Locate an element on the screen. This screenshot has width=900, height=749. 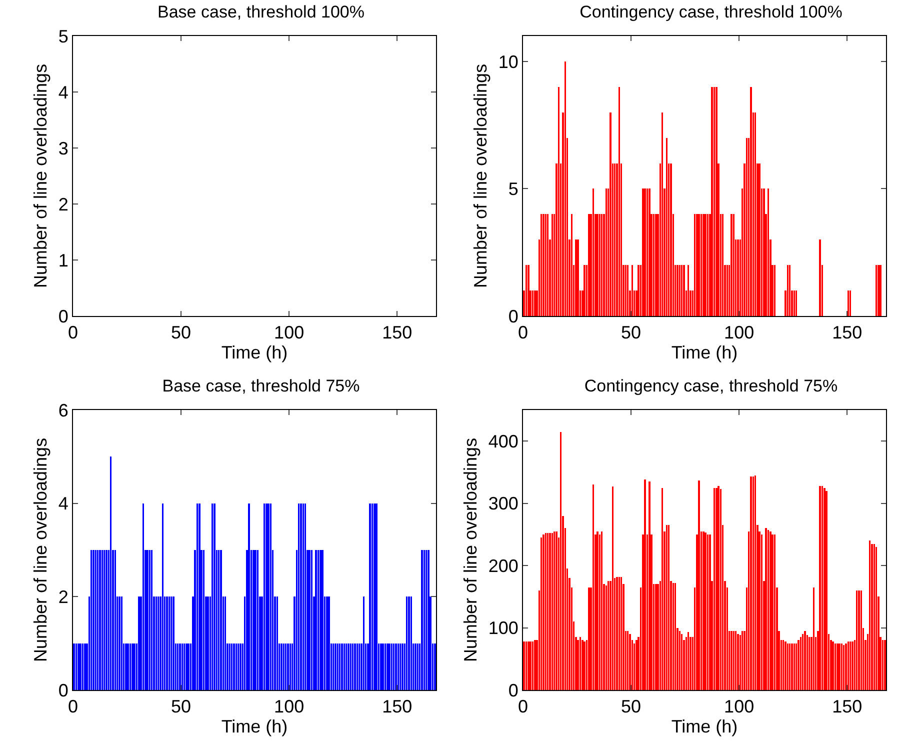
chart-title: Base case, threshold 100% is located at coordinates (261, 12).